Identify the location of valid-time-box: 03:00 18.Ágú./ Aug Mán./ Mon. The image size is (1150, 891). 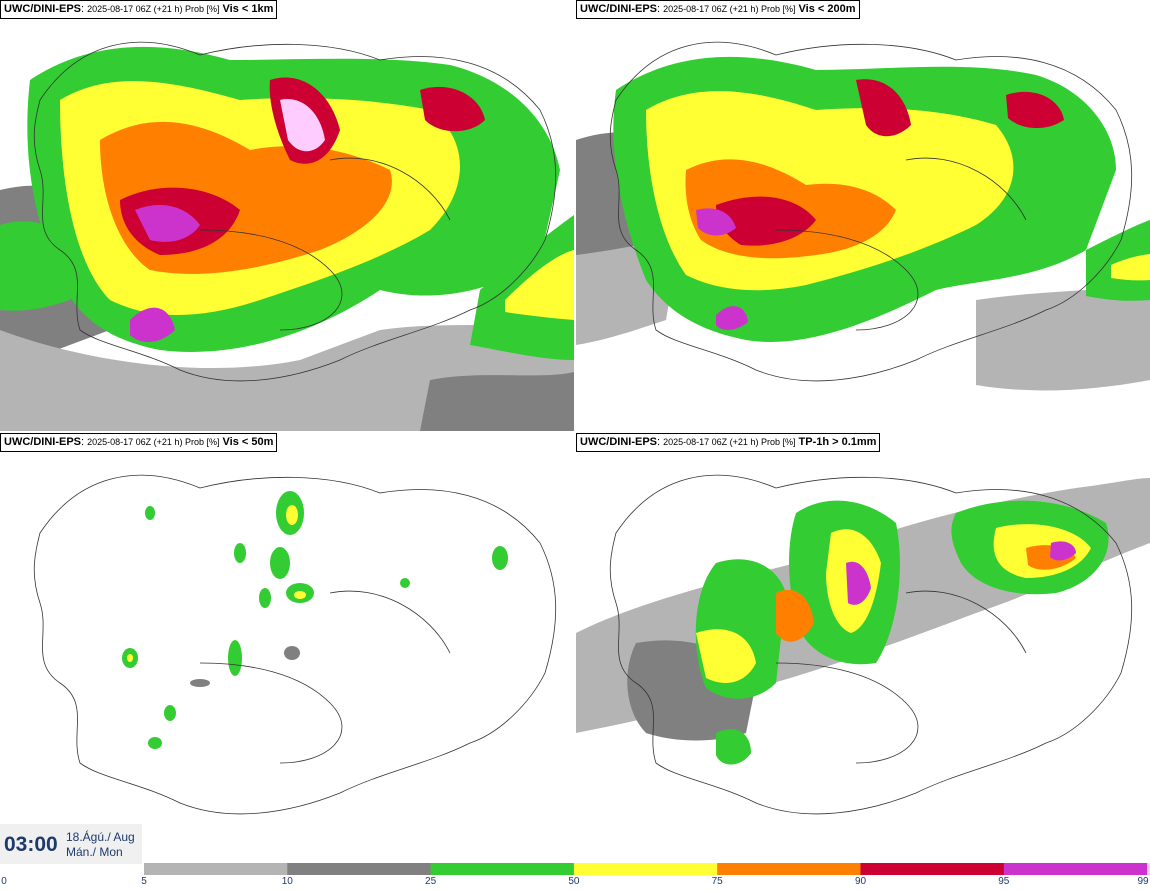
(71, 844).